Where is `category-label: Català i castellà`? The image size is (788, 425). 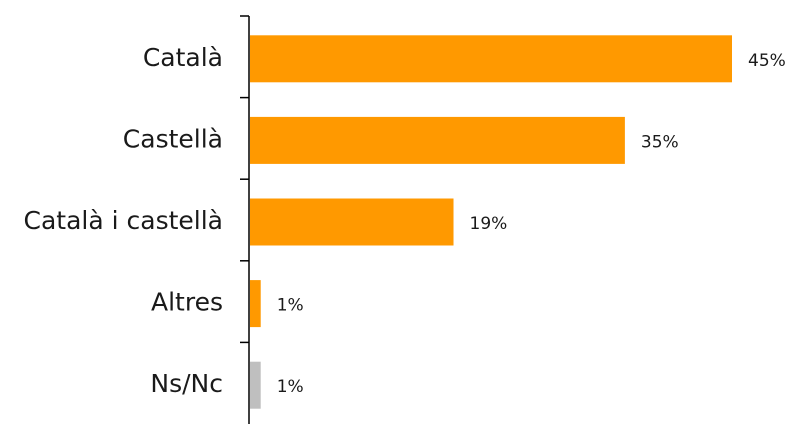 category-label: Català i castellà is located at coordinates (124, 220).